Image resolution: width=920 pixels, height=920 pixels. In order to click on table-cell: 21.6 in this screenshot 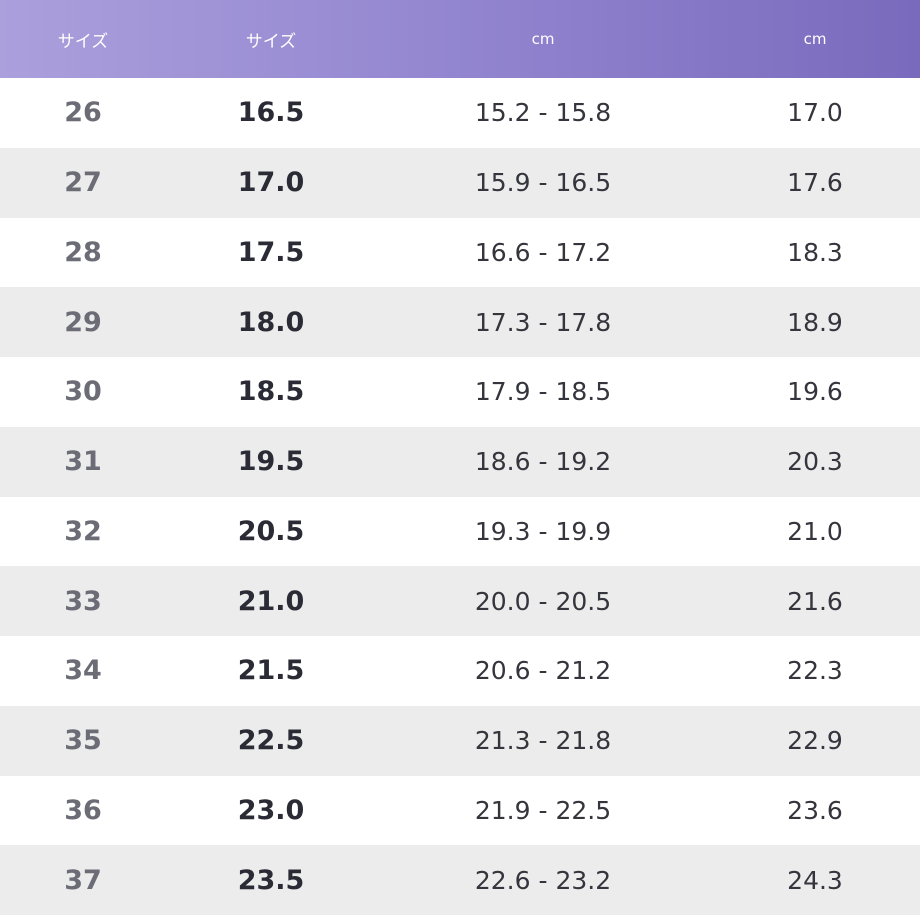, I will do `click(815, 601)`.